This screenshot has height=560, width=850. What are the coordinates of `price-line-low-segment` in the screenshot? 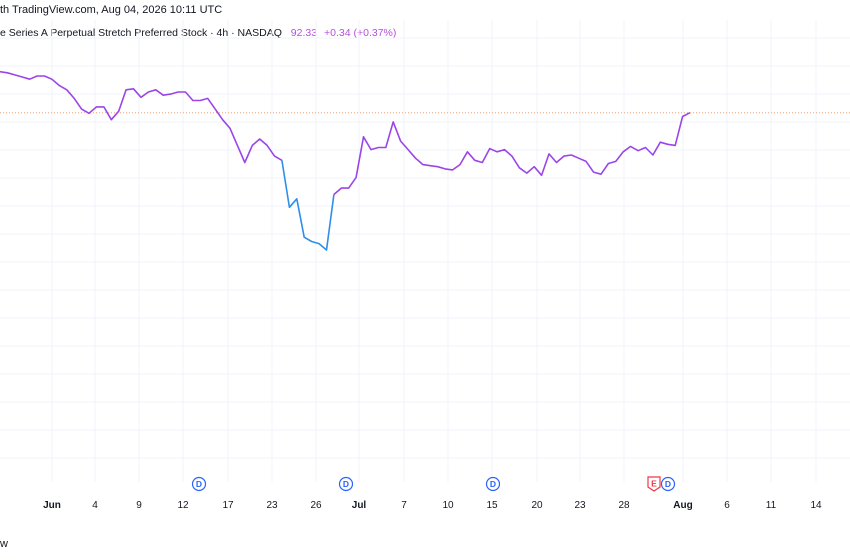 It's located at (308, 205).